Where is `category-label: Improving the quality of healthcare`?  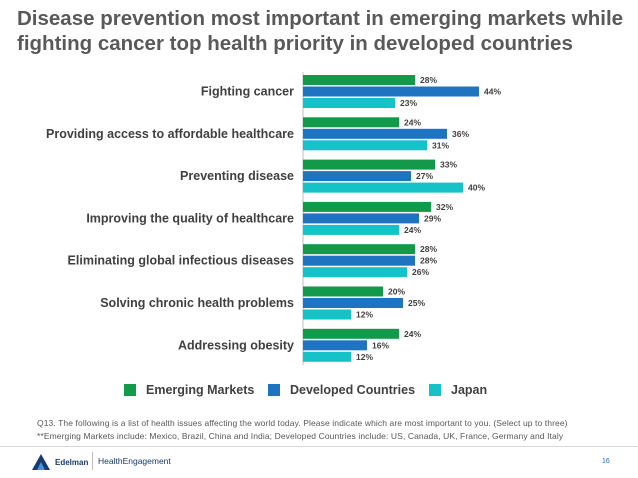 category-label: Improving the quality of healthcare is located at coordinates (190, 218).